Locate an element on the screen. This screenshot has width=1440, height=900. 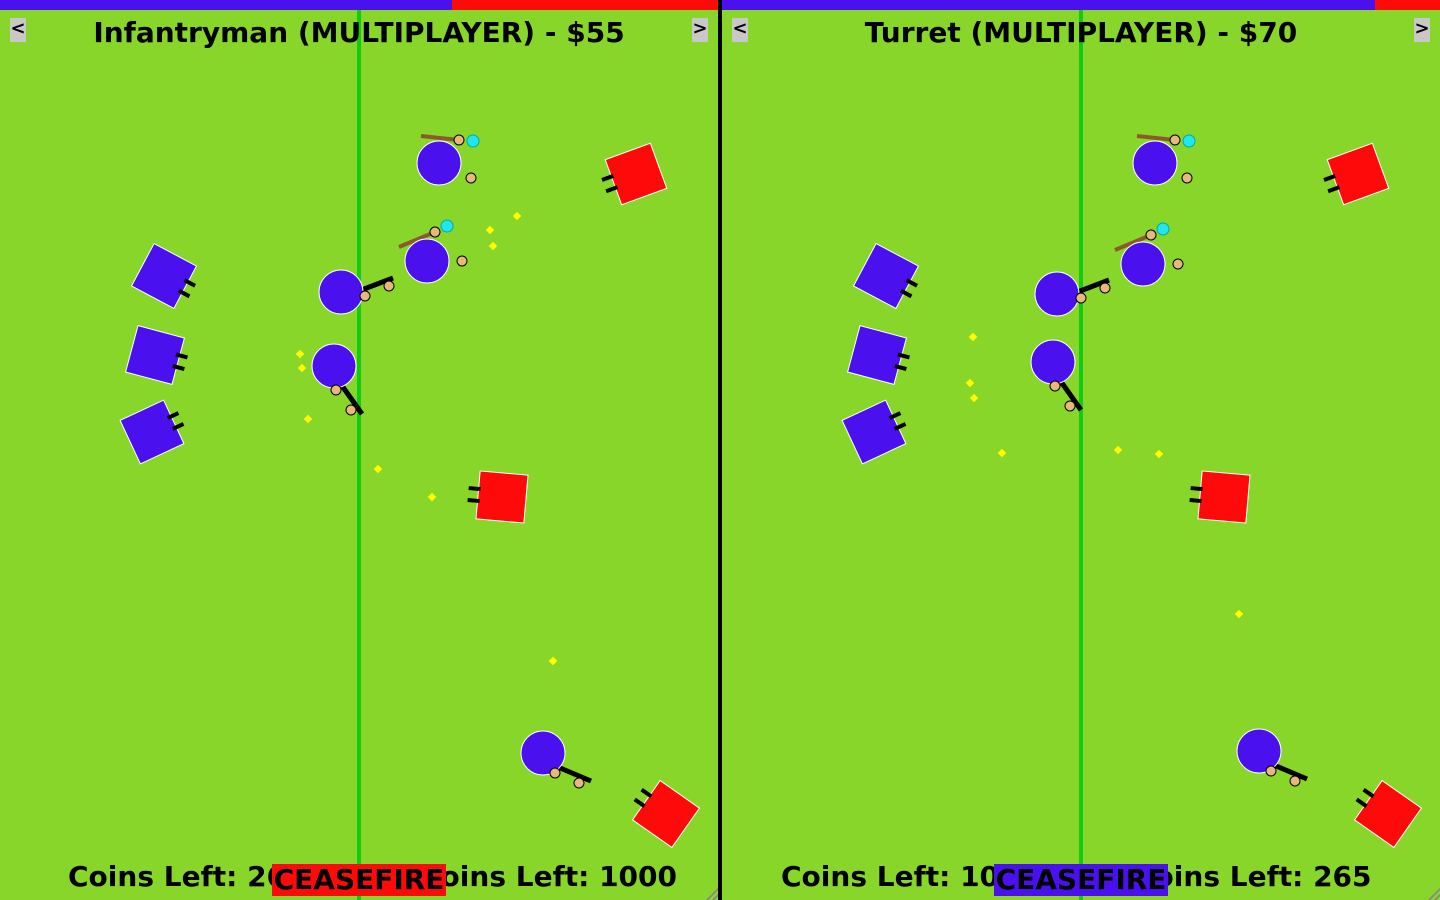
unit-title: Infantryman (MULTIPLAYER) - $55 is located at coordinates (359, 32).